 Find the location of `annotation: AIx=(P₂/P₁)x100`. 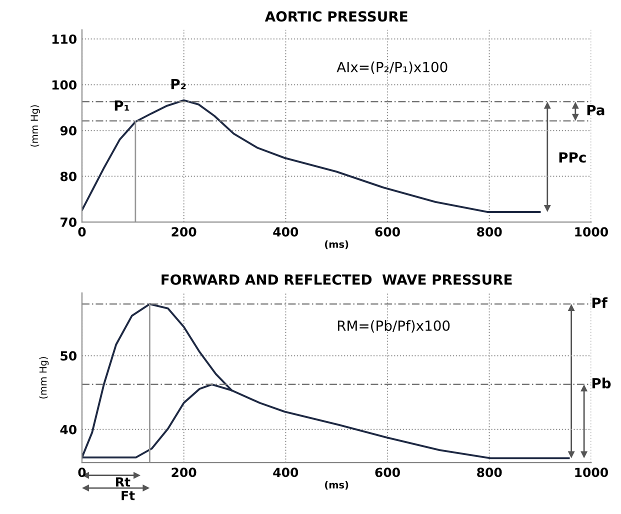

annotation: AIx=(P₂/P₁)x100 is located at coordinates (392, 68).